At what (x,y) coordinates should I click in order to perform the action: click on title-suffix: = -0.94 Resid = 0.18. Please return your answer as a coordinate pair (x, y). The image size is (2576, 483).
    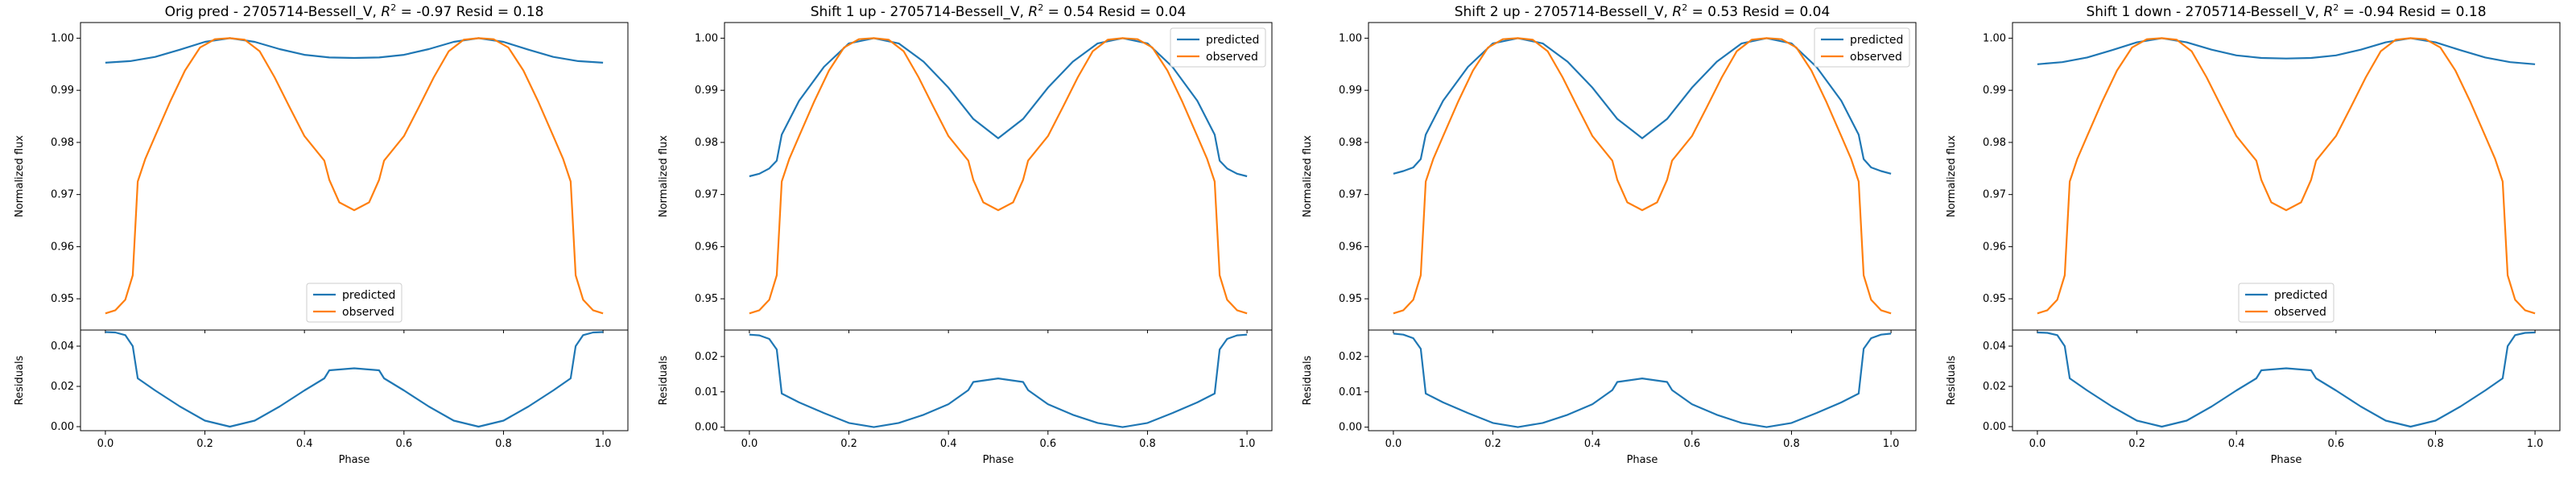
    Looking at the image, I should click on (2412, 12).